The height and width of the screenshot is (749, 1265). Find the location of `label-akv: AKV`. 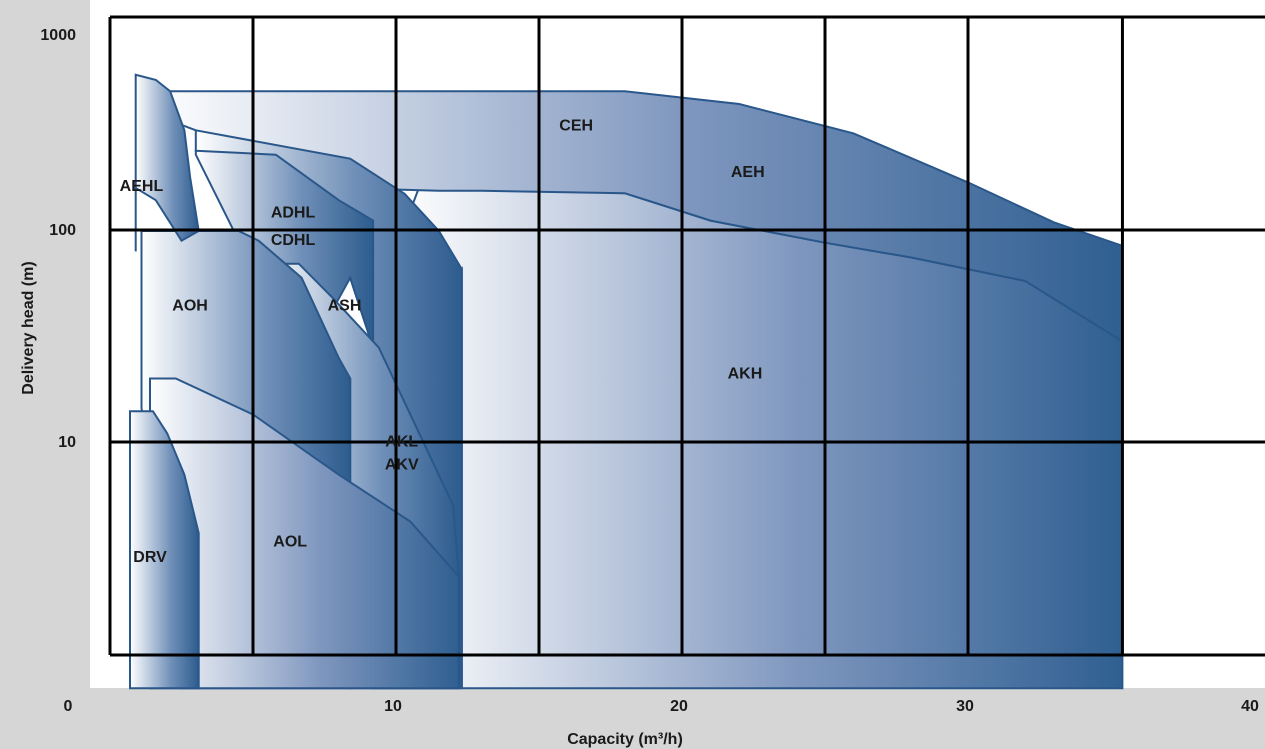

label-akv: AKV is located at coordinates (402, 465).